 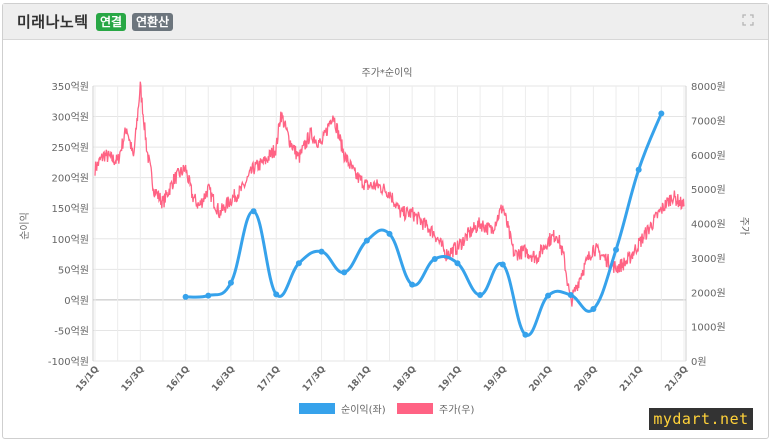 What do you see at coordinates (744, 226) in the screenshot?
I see `right-axis-label: 주가` at bounding box center [744, 226].